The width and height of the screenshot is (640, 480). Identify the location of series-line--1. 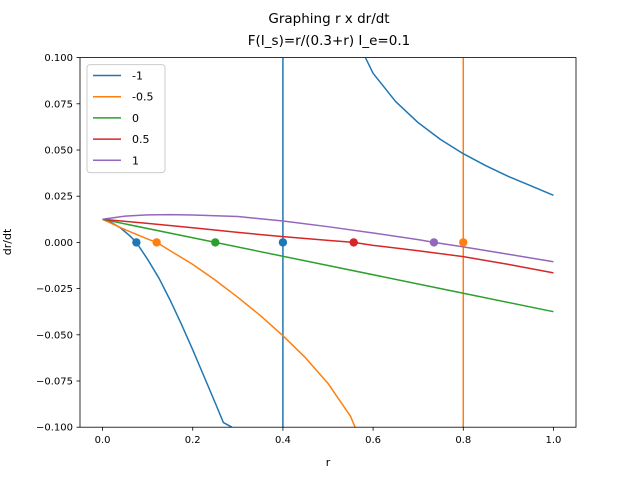
(167, 323).